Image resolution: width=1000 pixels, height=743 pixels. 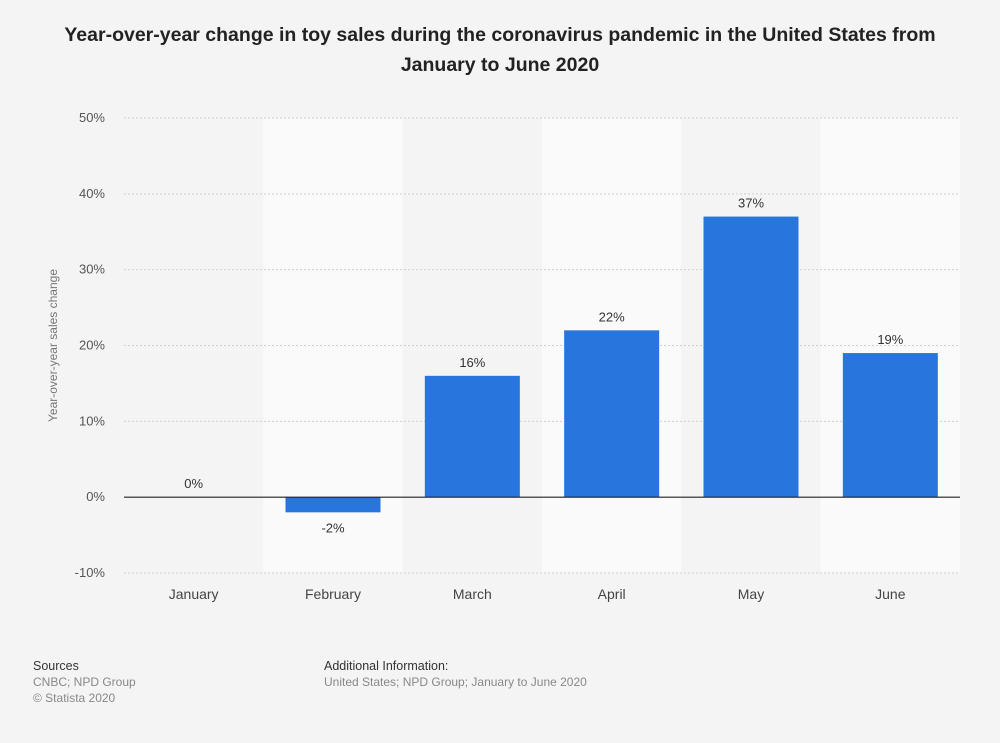 I want to click on y-tick-label: 10%, so click(x=92, y=420).